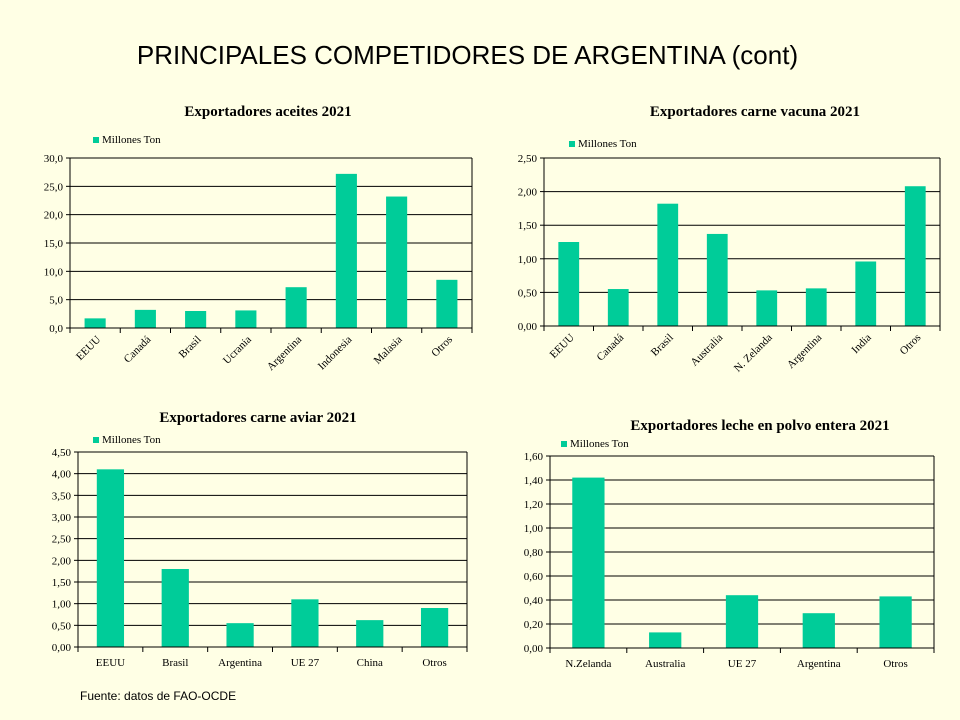 The image size is (960, 720). I want to click on y-tick-label: 25,0, so click(54, 187).